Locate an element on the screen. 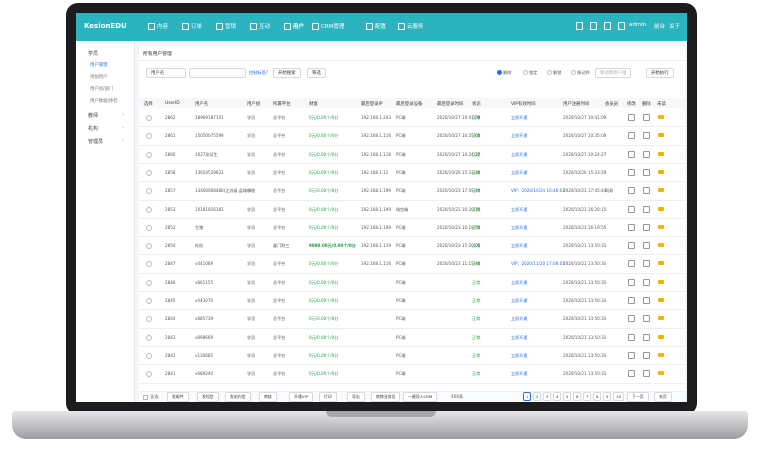  action-button: 审核 is located at coordinates (268, 397).